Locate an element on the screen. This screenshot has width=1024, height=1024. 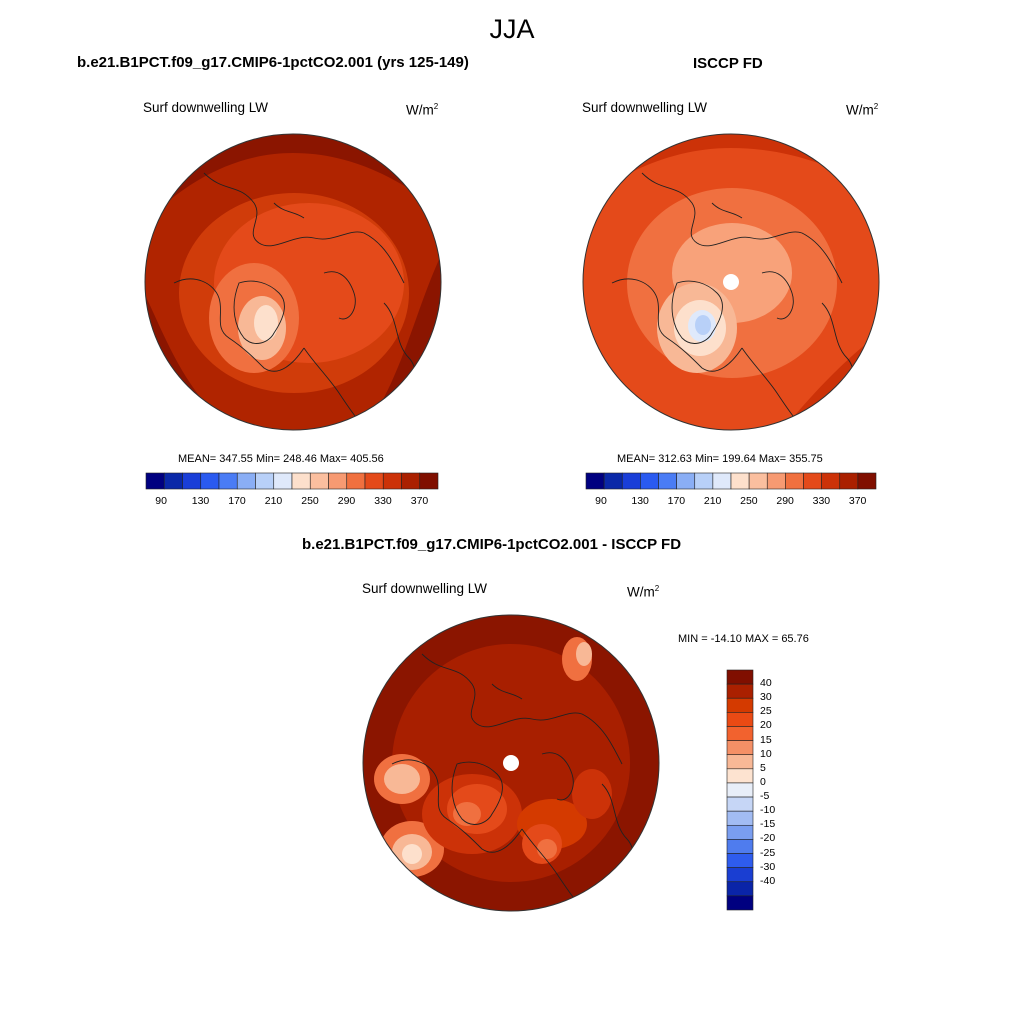
colorbar-model-tick-label: 90 is located at coordinates (161, 501).